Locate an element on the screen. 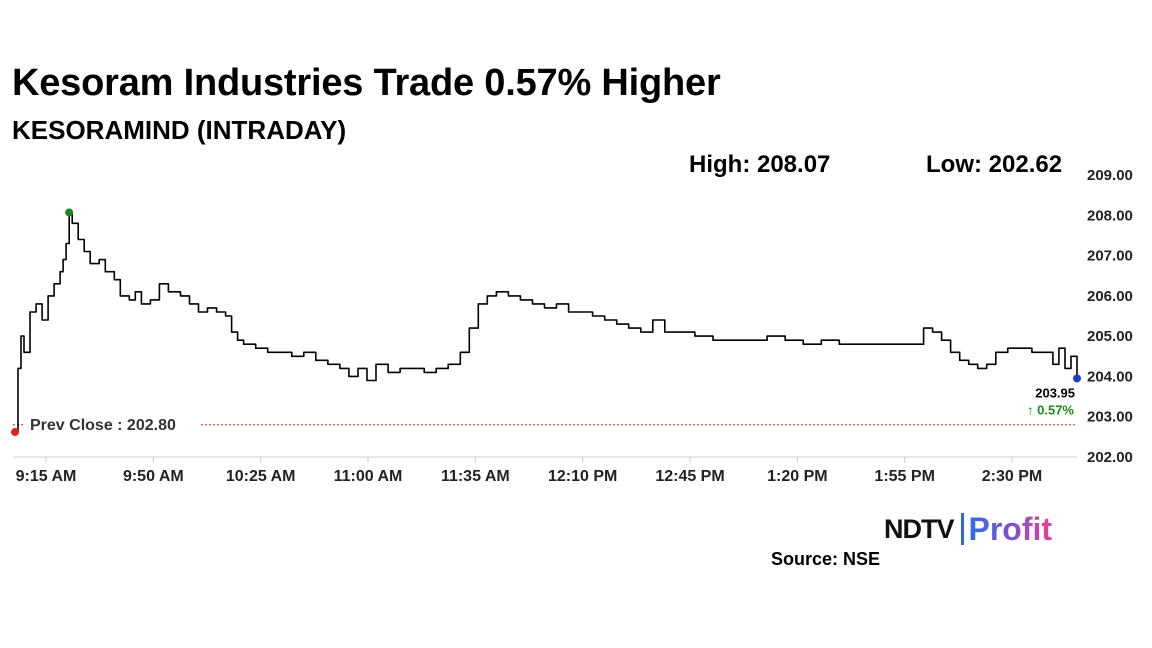 The width and height of the screenshot is (1152, 648). day-low-label: Low: 202.62 is located at coordinates (994, 164).